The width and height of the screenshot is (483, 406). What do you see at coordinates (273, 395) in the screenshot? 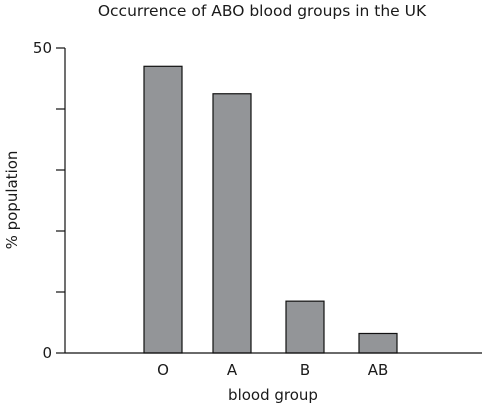
I see `x-axis-label: blood group` at bounding box center [273, 395].